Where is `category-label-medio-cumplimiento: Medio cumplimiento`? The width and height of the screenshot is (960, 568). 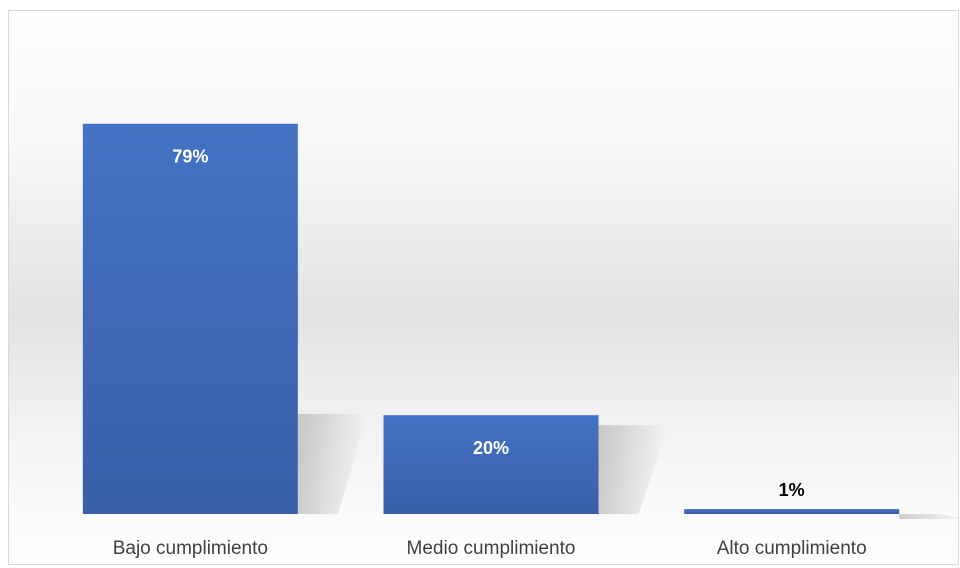
category-label-medio-cumplimiento: Medio cumplimiento is located at coordinates (491, 548).